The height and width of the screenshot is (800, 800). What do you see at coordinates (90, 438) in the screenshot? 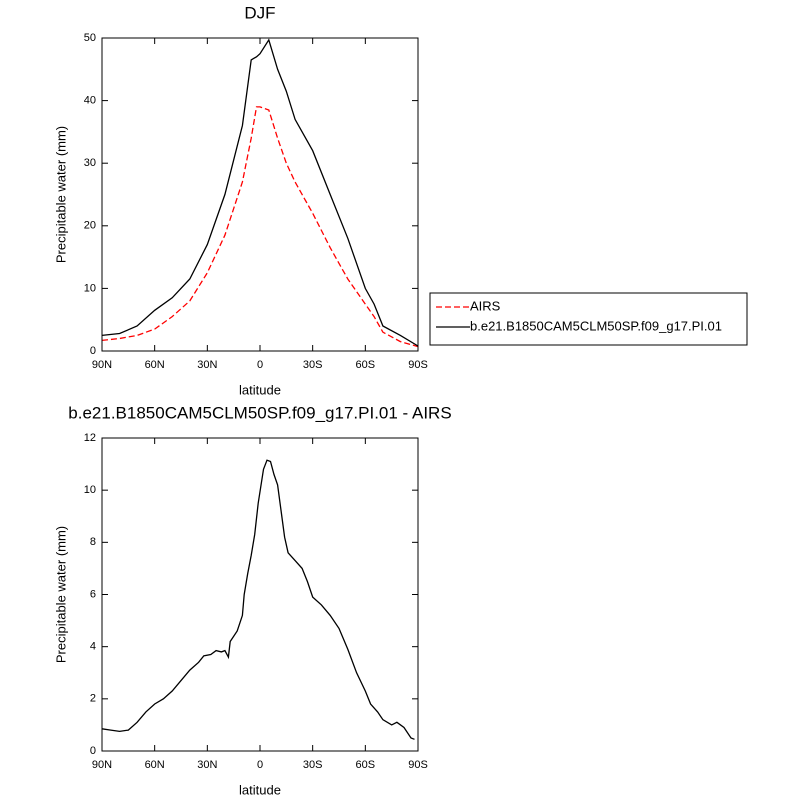
I see `y-tick-label: 12` at bounding box center [90, 438].